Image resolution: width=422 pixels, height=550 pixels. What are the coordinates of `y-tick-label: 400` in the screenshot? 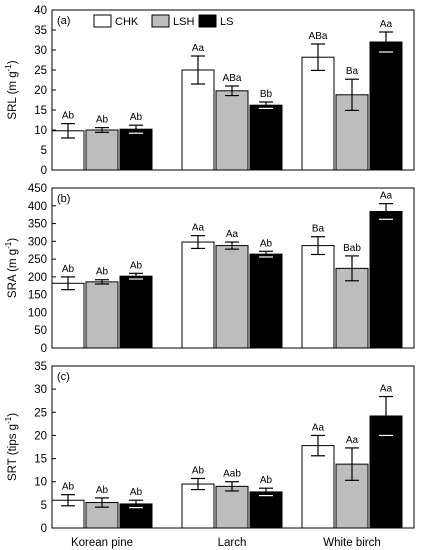 It's located at (37, 207).